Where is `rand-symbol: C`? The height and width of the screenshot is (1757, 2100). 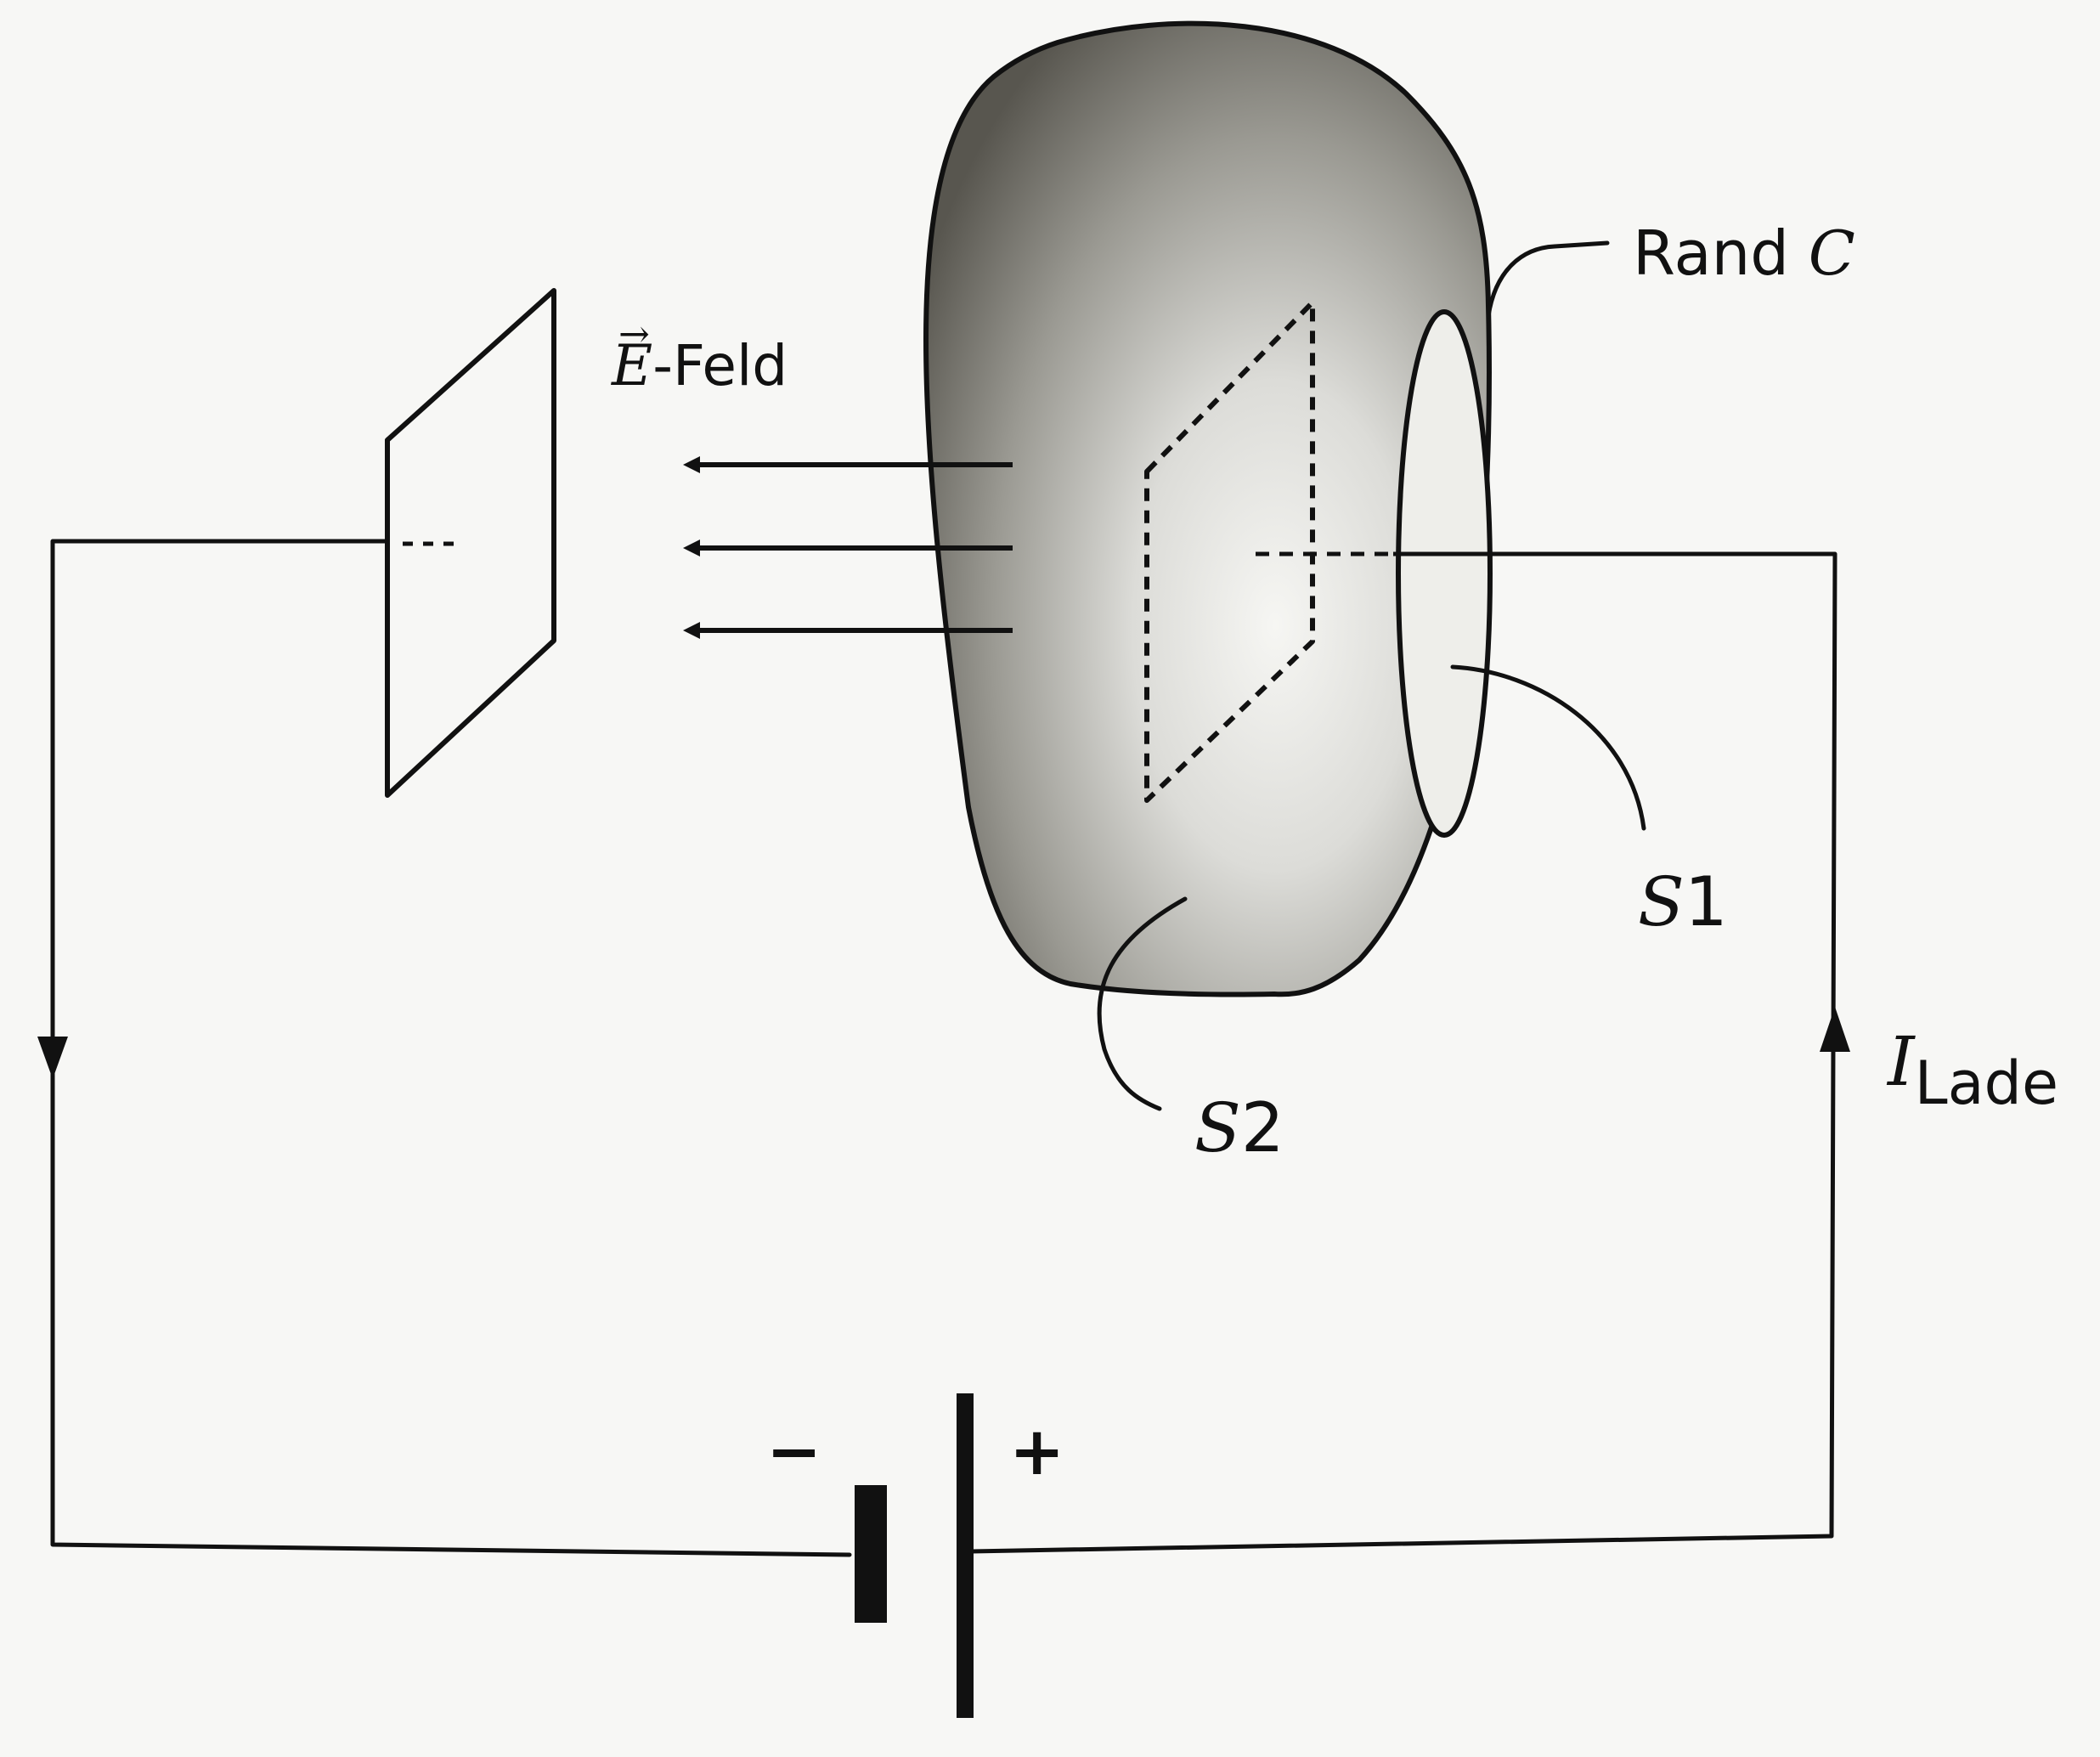
rand-symbol: C is located at coordinates (1831, 253).